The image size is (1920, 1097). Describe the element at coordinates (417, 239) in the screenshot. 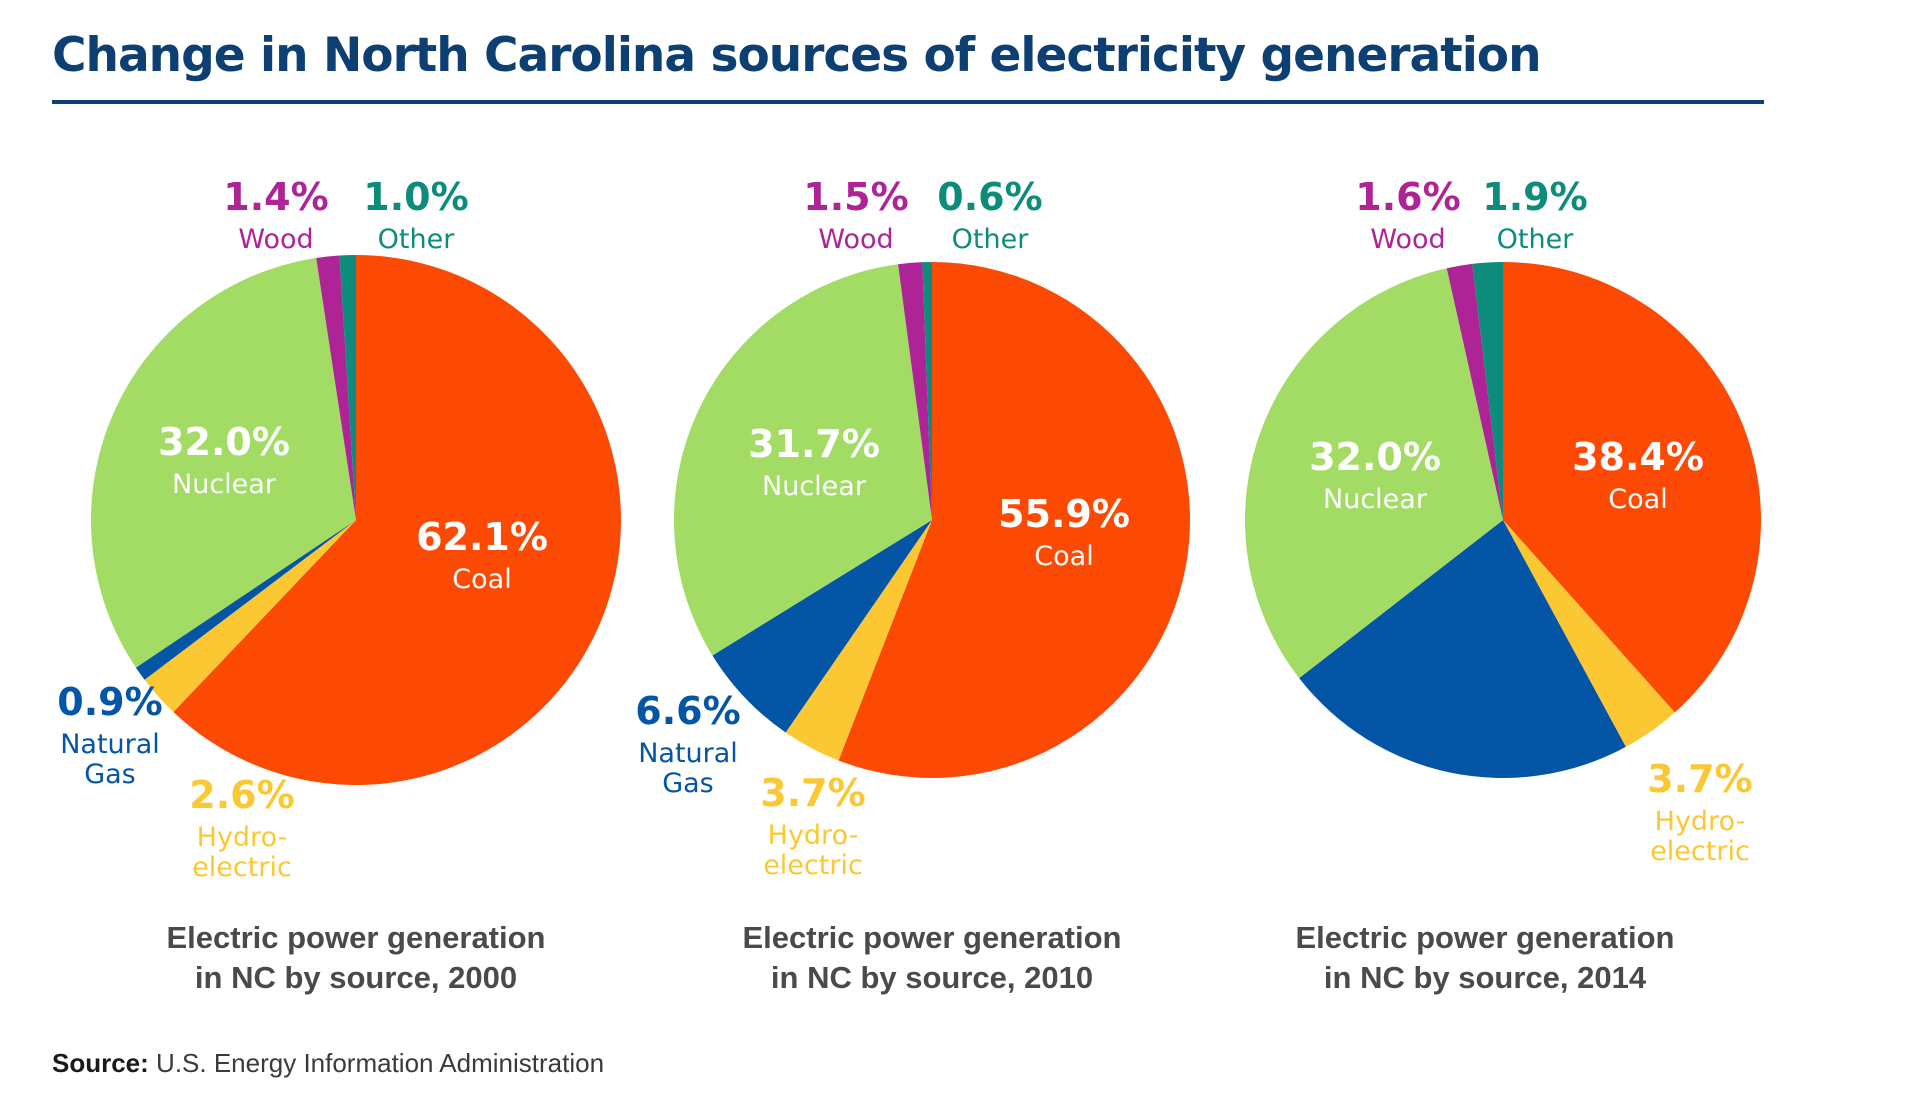

I see `pie-1-label-other: Other` at that location.